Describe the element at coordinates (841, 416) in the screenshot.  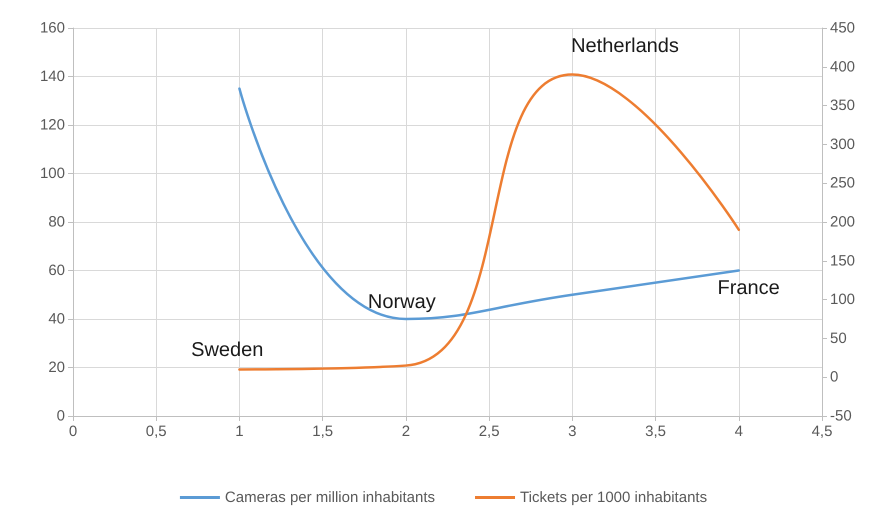
I see `y2-tick-label: -50` at that location.